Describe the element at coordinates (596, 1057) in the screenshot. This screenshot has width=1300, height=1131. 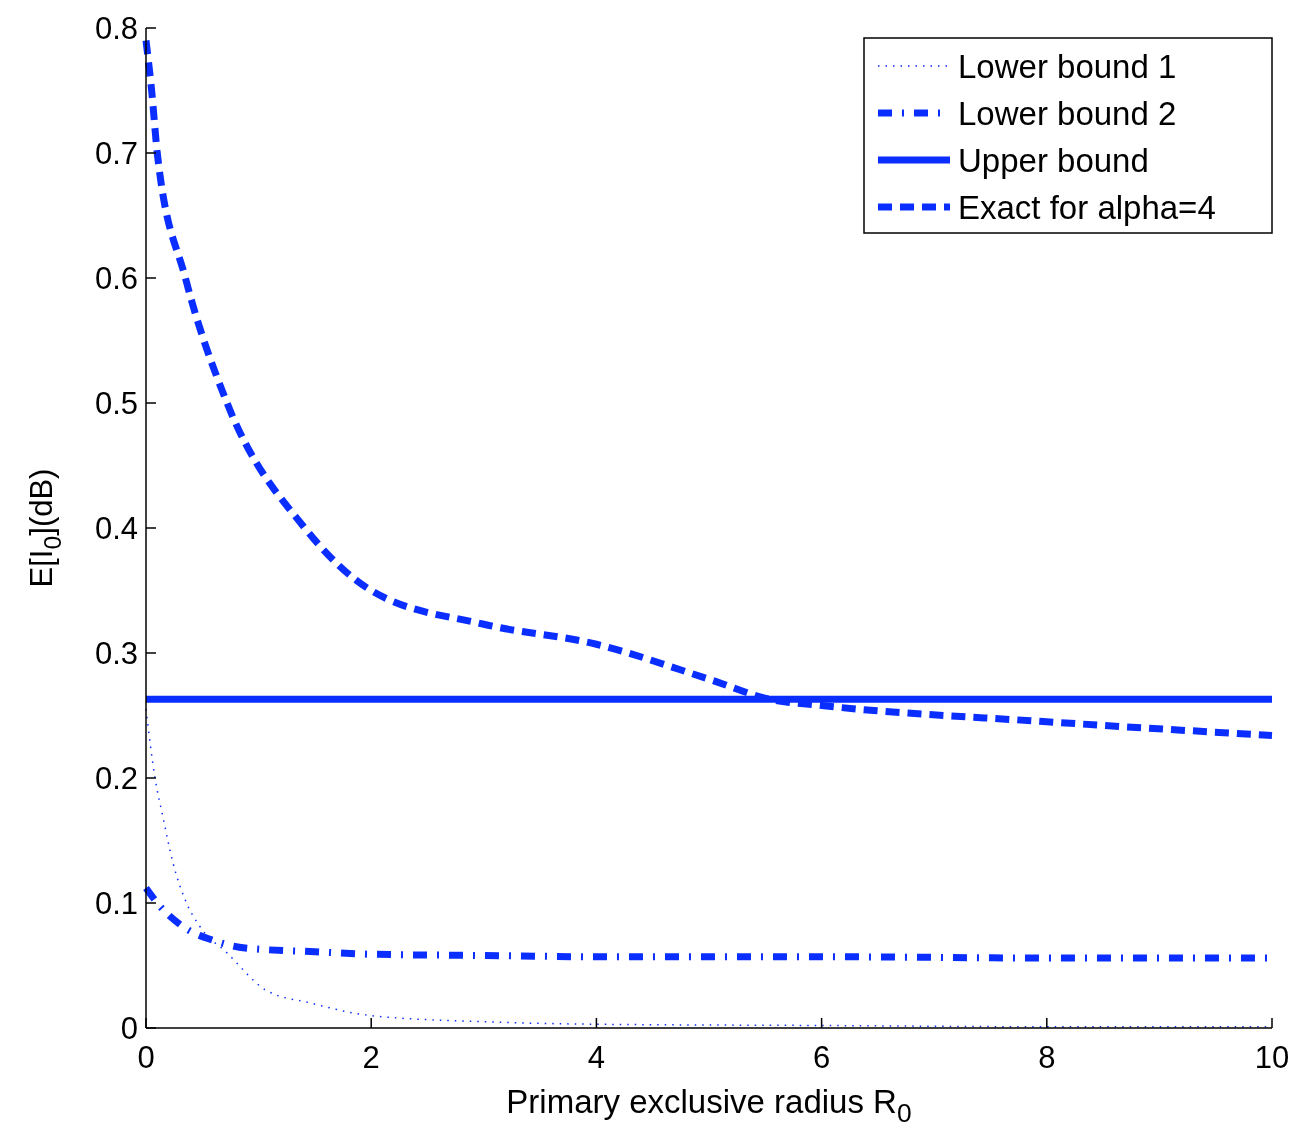
I see `x-tick-label: 4` at that location.